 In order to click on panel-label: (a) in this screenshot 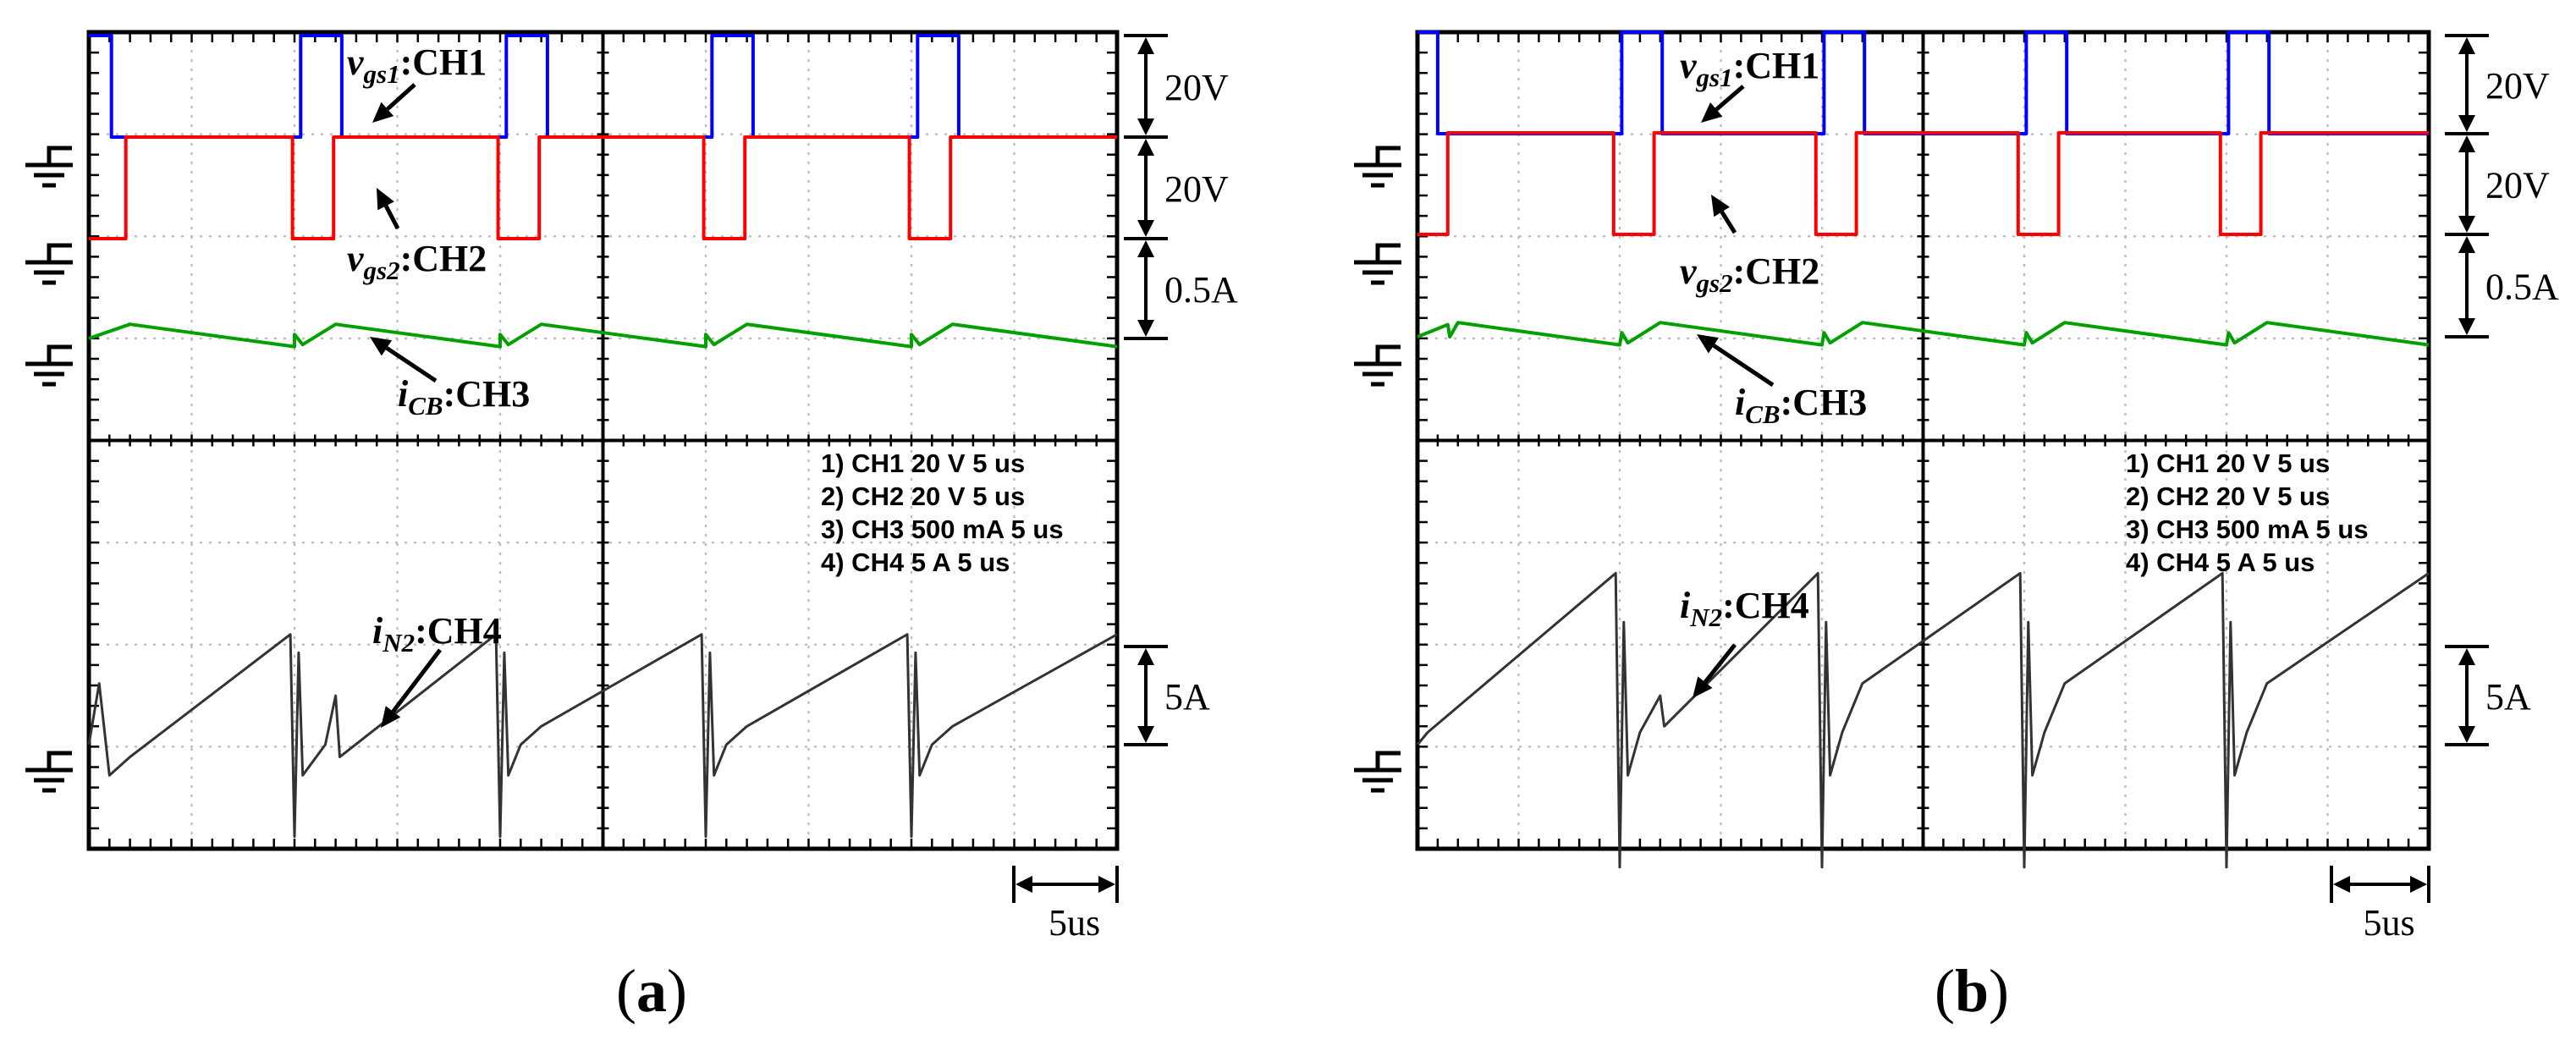, I will do `click(651, 991)`.